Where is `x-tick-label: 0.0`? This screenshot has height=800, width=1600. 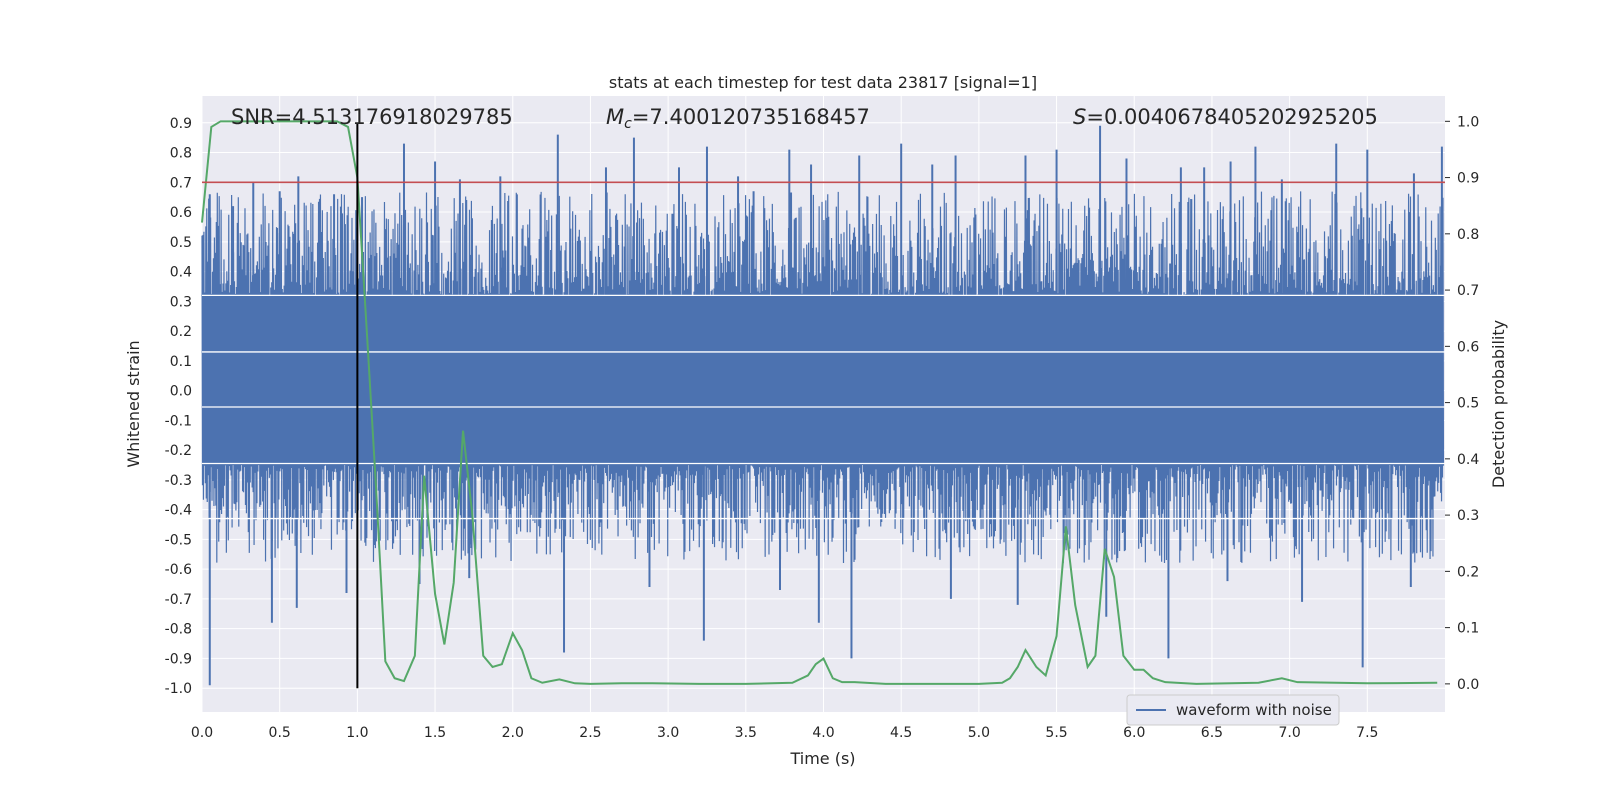
x-tick-label: 0.0 is located at coordinates (202, 733).